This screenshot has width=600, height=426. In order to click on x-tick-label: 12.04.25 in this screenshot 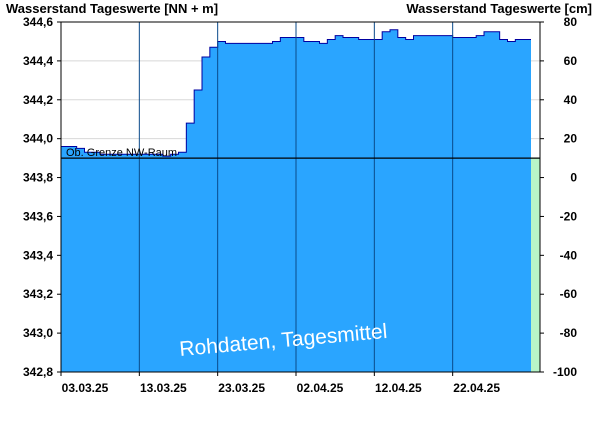, I will do `click(398, 388)`.